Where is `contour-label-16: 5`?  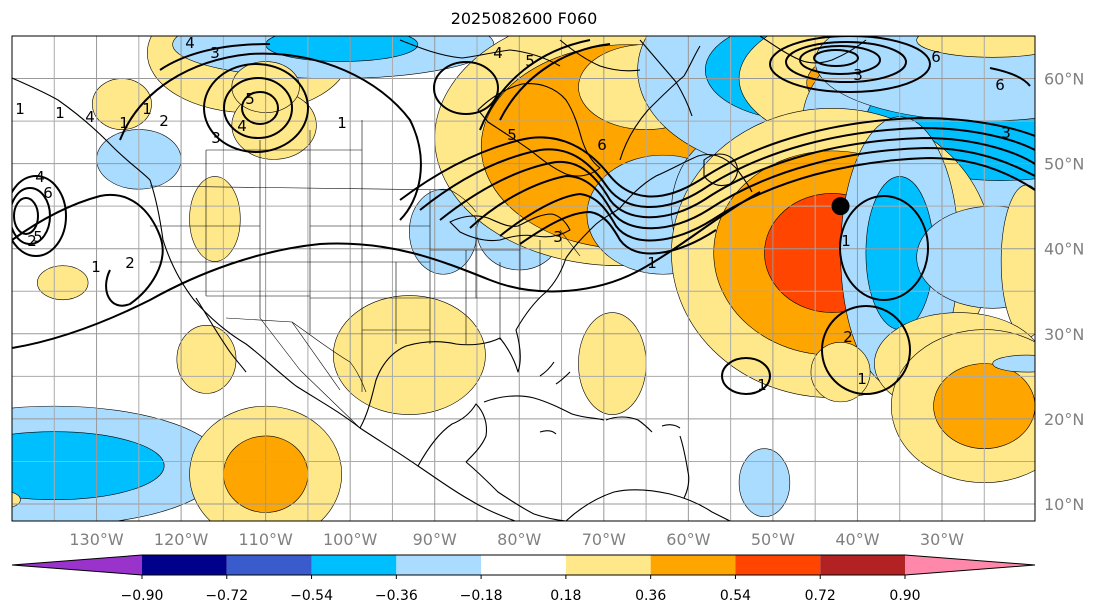 contour-label-16: 5 is located at coordinates (512, 135).